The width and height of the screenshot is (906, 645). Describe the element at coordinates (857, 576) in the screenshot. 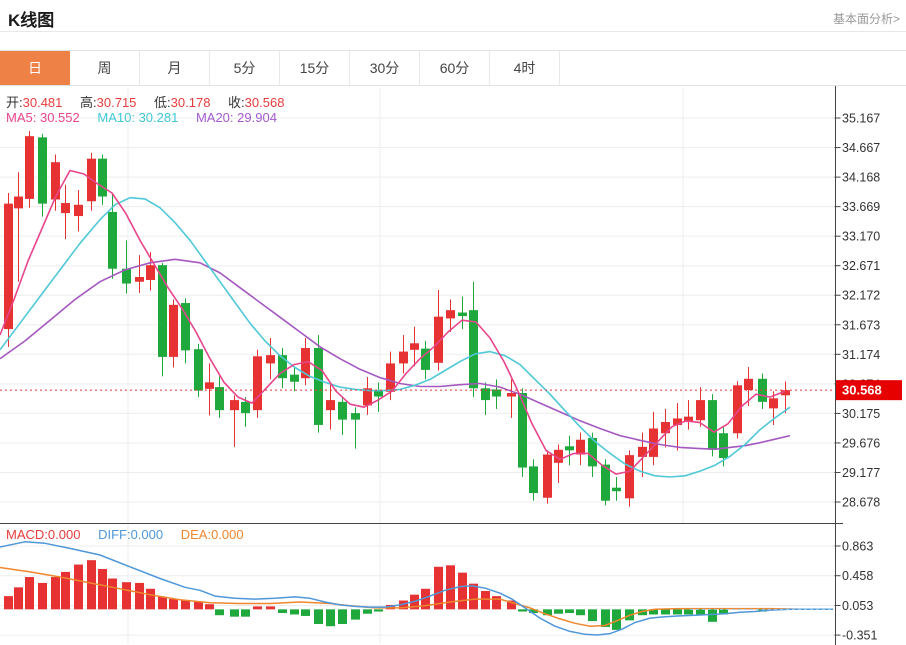

I see `svg-text: 0.458` at that location.